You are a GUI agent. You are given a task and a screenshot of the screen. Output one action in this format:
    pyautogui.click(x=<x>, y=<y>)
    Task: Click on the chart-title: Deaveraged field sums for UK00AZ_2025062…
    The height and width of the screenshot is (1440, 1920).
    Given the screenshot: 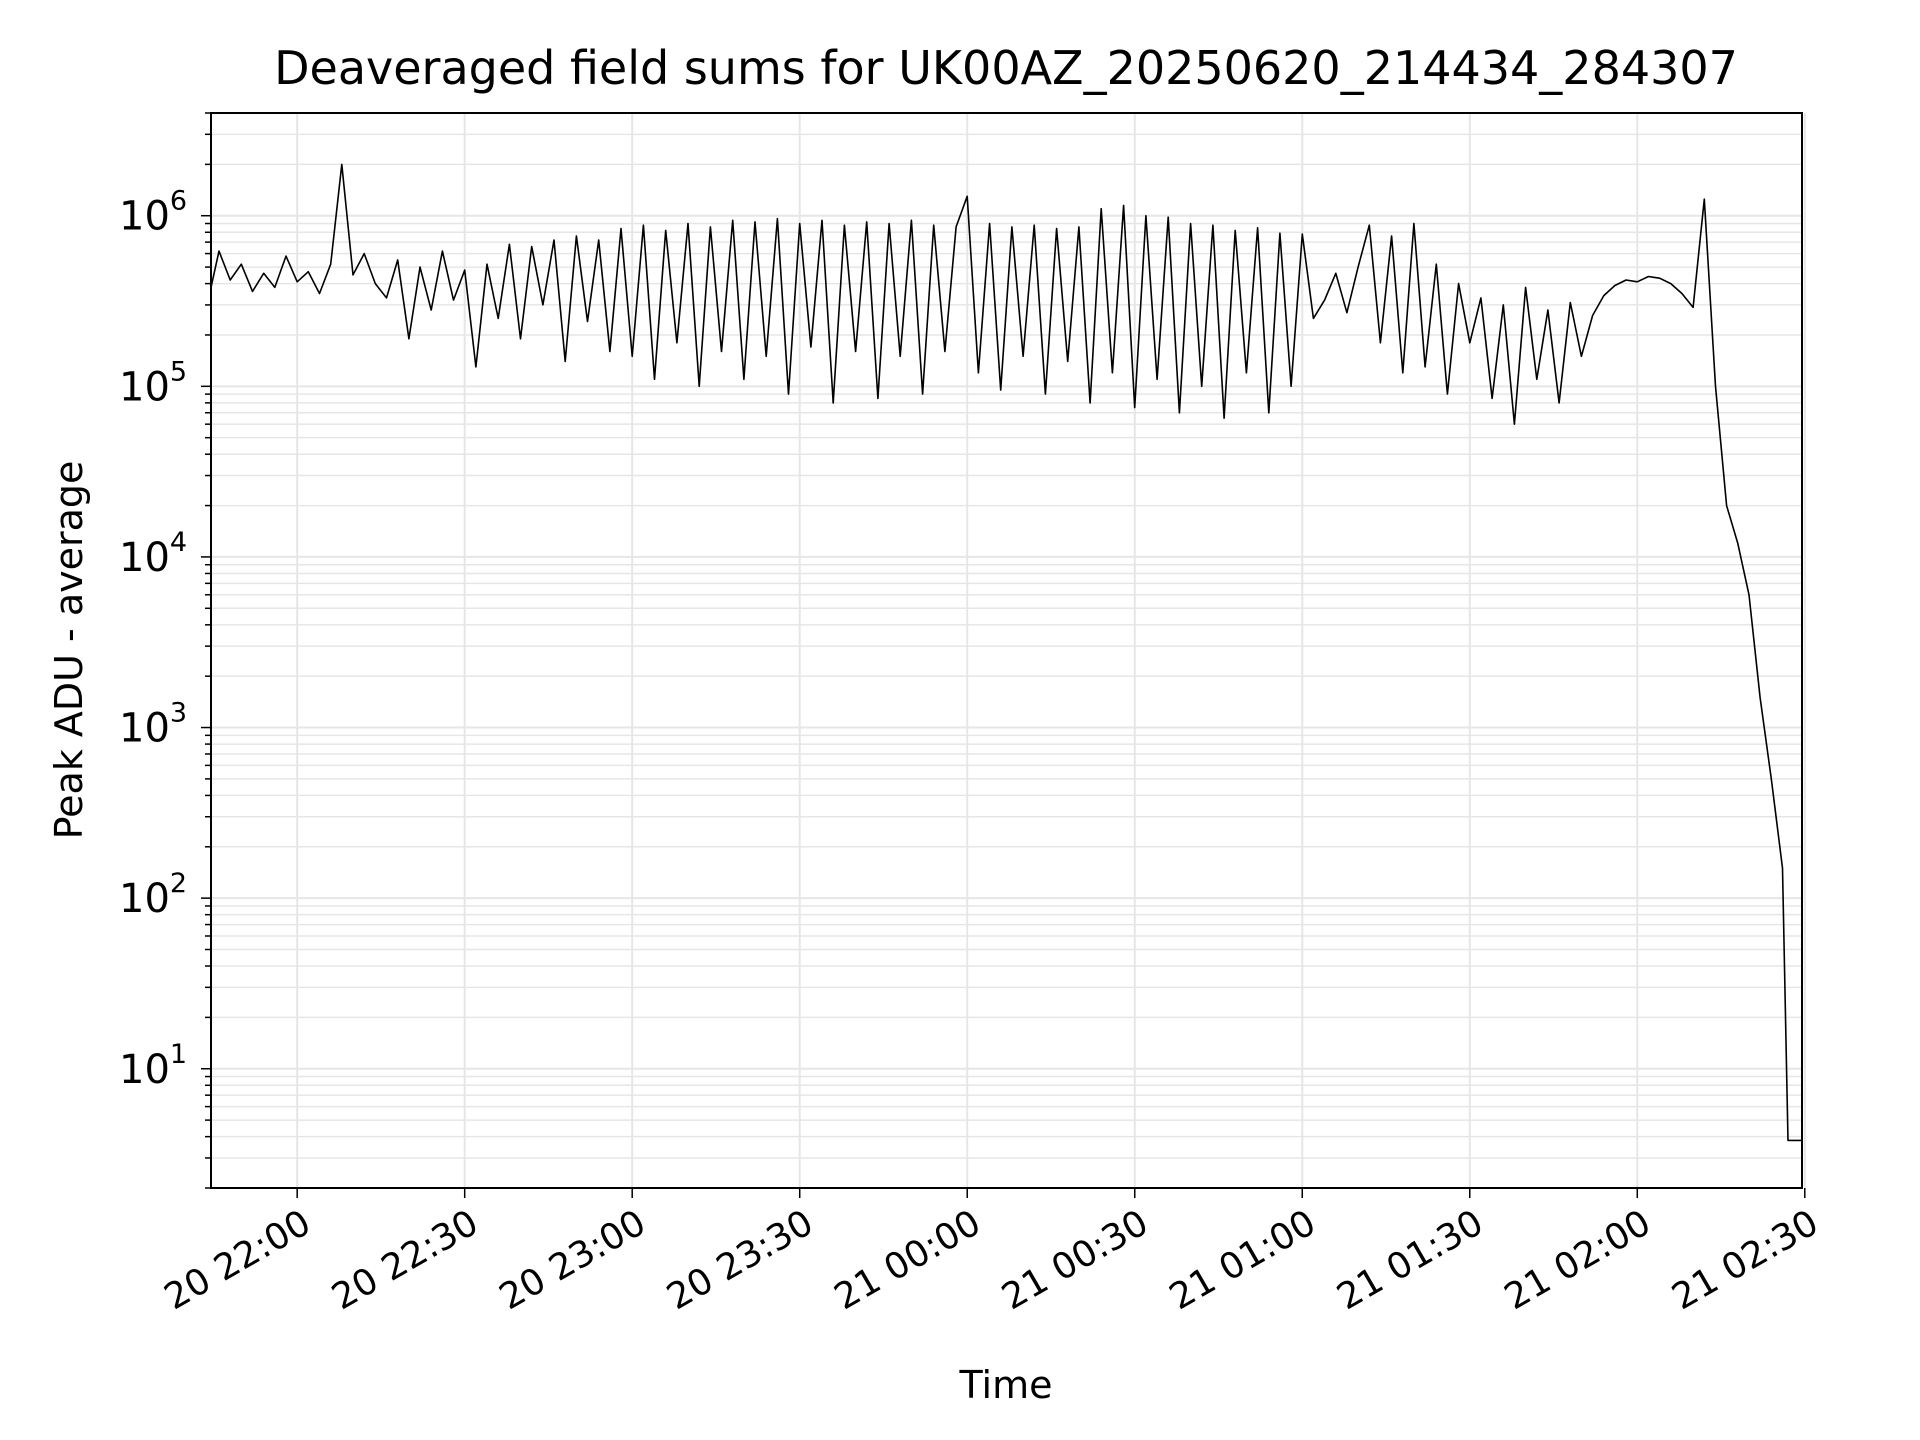 What is the action you would take?
    pyautogui.click(x=1006, y=68)
    